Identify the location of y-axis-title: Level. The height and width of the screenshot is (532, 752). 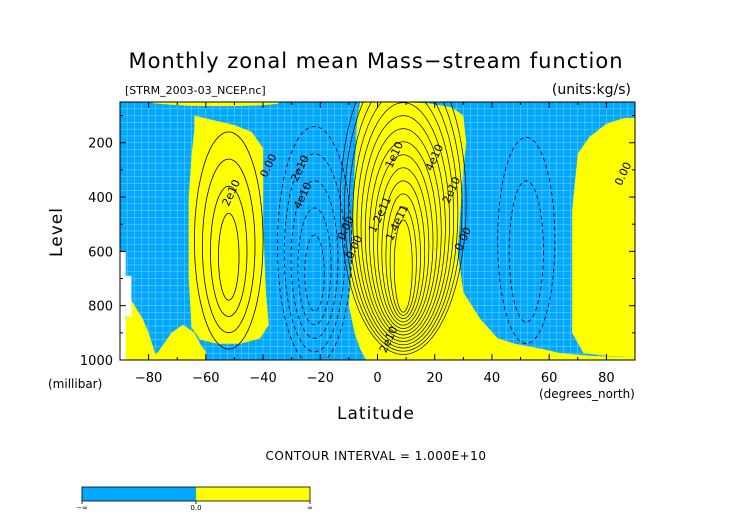
(57, 232).